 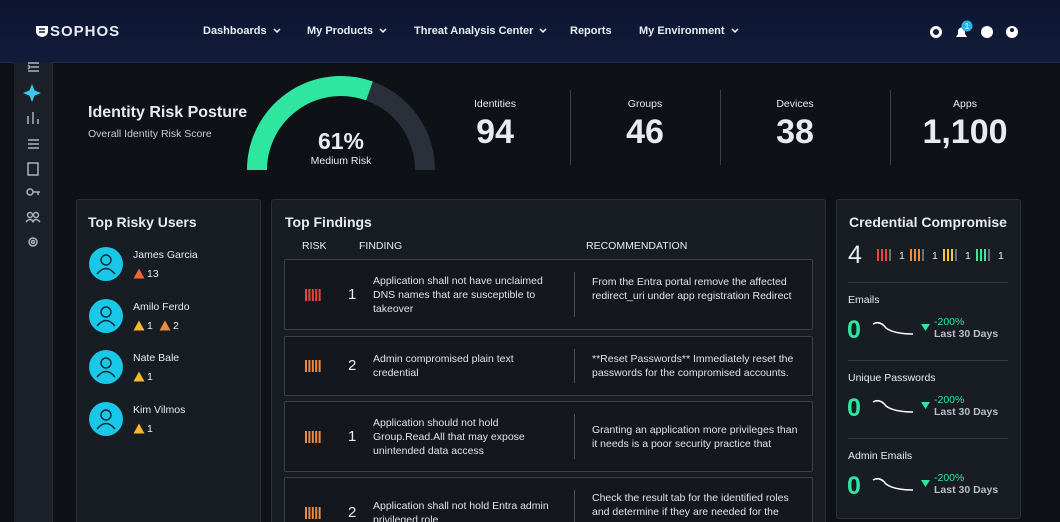 I want to click on help-icon, so click(x=987, y=32).